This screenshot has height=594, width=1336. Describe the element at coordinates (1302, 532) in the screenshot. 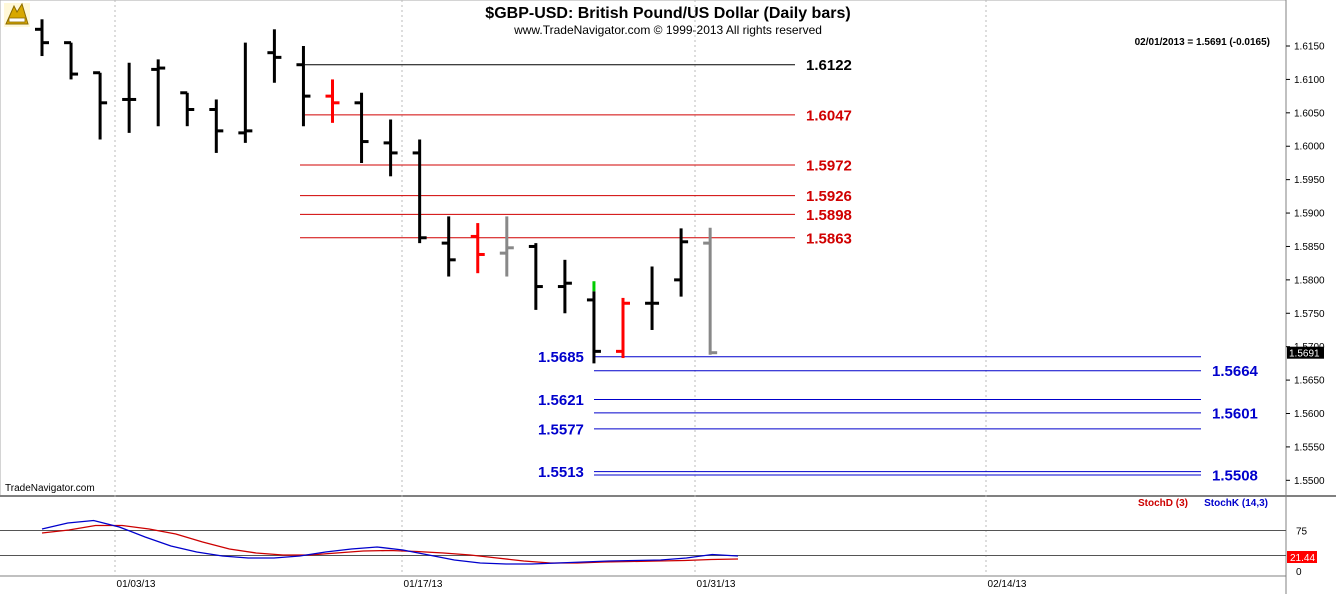

I see `stoch-tick-label: 75` at that location.